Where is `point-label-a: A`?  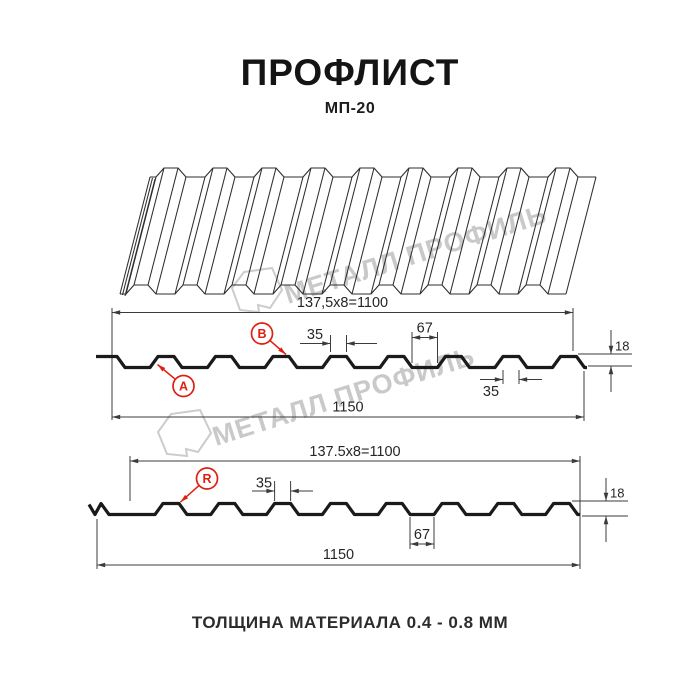
point-label-a: A is located at coordinates (183, 387).